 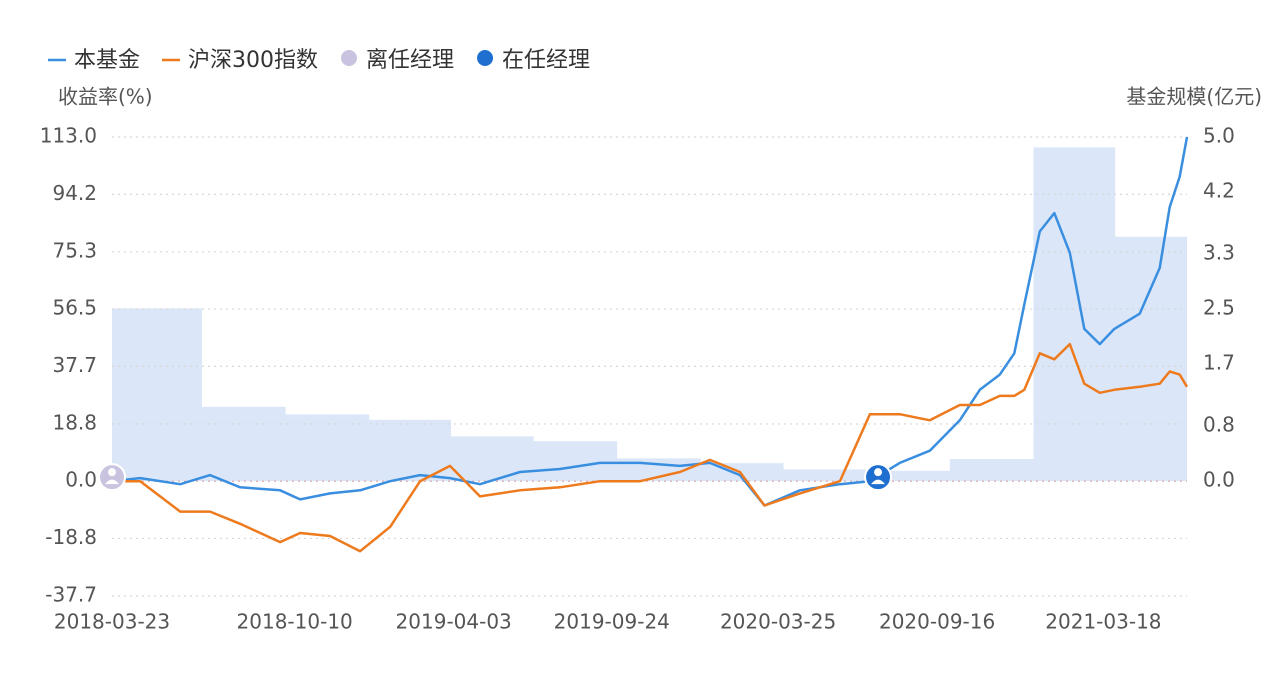 What do you see at coordinates (1103, 622) in the screenshot?
I see `x-tick-label: 2021-03-18` at bounding box center [1103, 622].